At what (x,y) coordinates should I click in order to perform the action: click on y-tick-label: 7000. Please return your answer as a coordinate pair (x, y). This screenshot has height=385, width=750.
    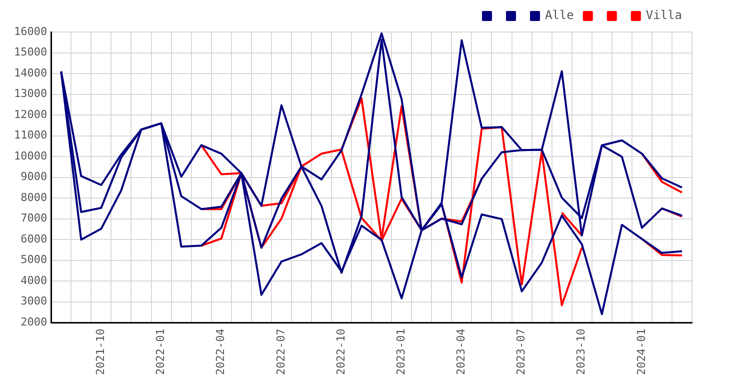
    Looking at the image, I should click on (34, 218).